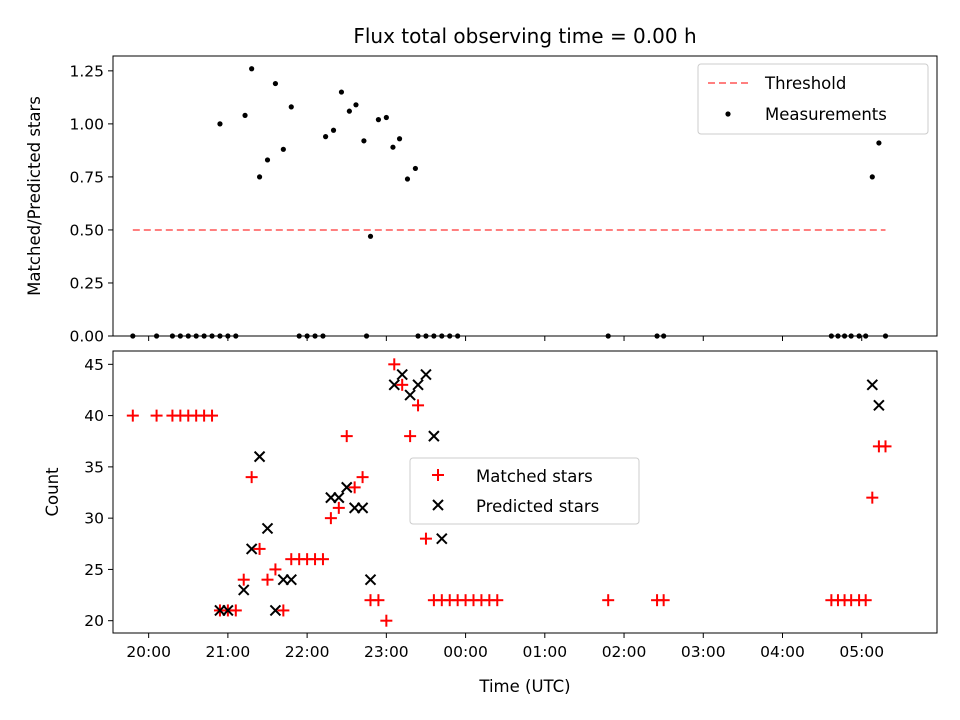 The image size is (960, 720). What do you see at coordinates (438, 505) in the screenshot?
I see `legend-predicted-marker` at bounding box center [438, 505].